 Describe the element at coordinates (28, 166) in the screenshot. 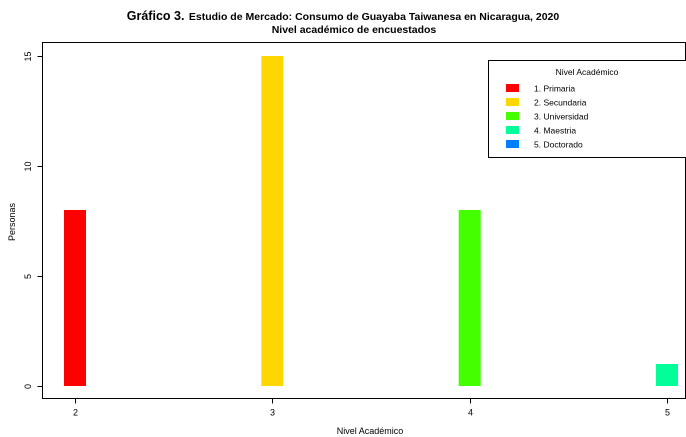

I see `y-tick-label: 10` at that location.